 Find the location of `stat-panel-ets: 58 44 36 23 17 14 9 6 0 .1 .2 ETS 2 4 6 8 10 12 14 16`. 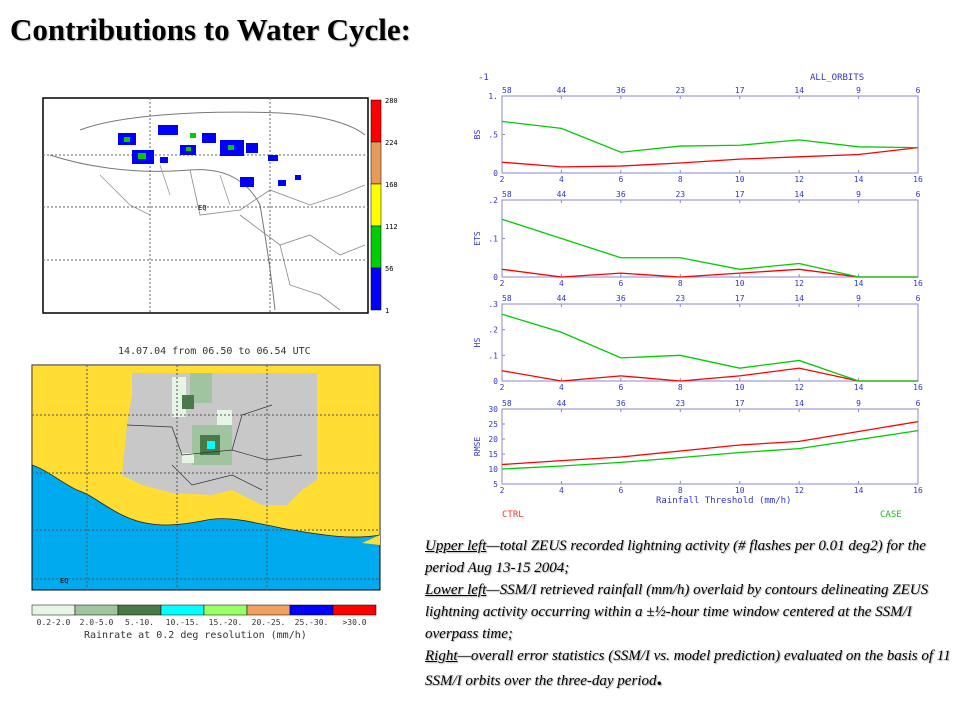

stat-panel-ets: 58 44 36 23 17 14 9 6 0 .1 .2 ETS 2 4 6 8 10 12 14 16 is located at coordinates (698, 239).